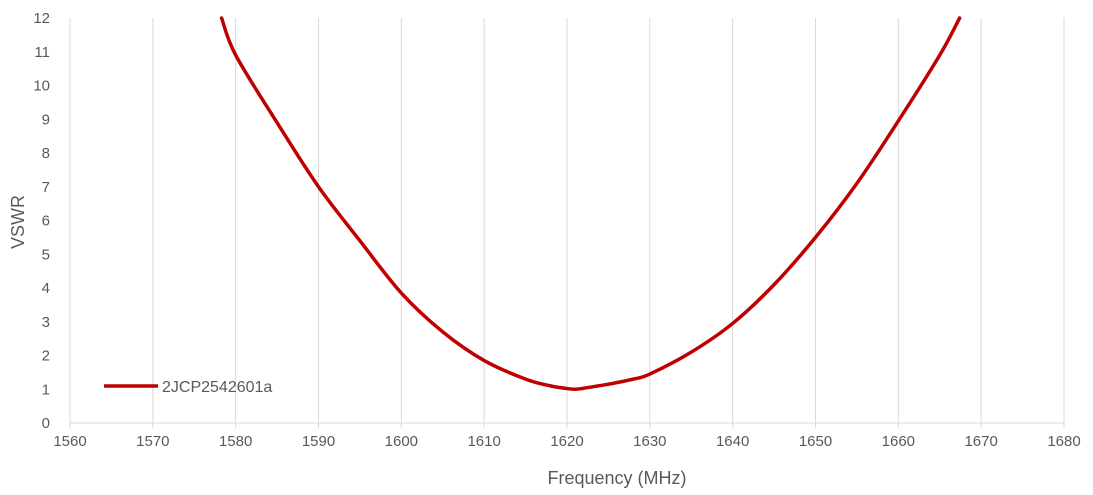 Image resolution: width=1093 pixels, height=495 pixels. Describe the element at coordinates (46, 389) in the screenshot. I see `y-tick-label: 1` at that location.